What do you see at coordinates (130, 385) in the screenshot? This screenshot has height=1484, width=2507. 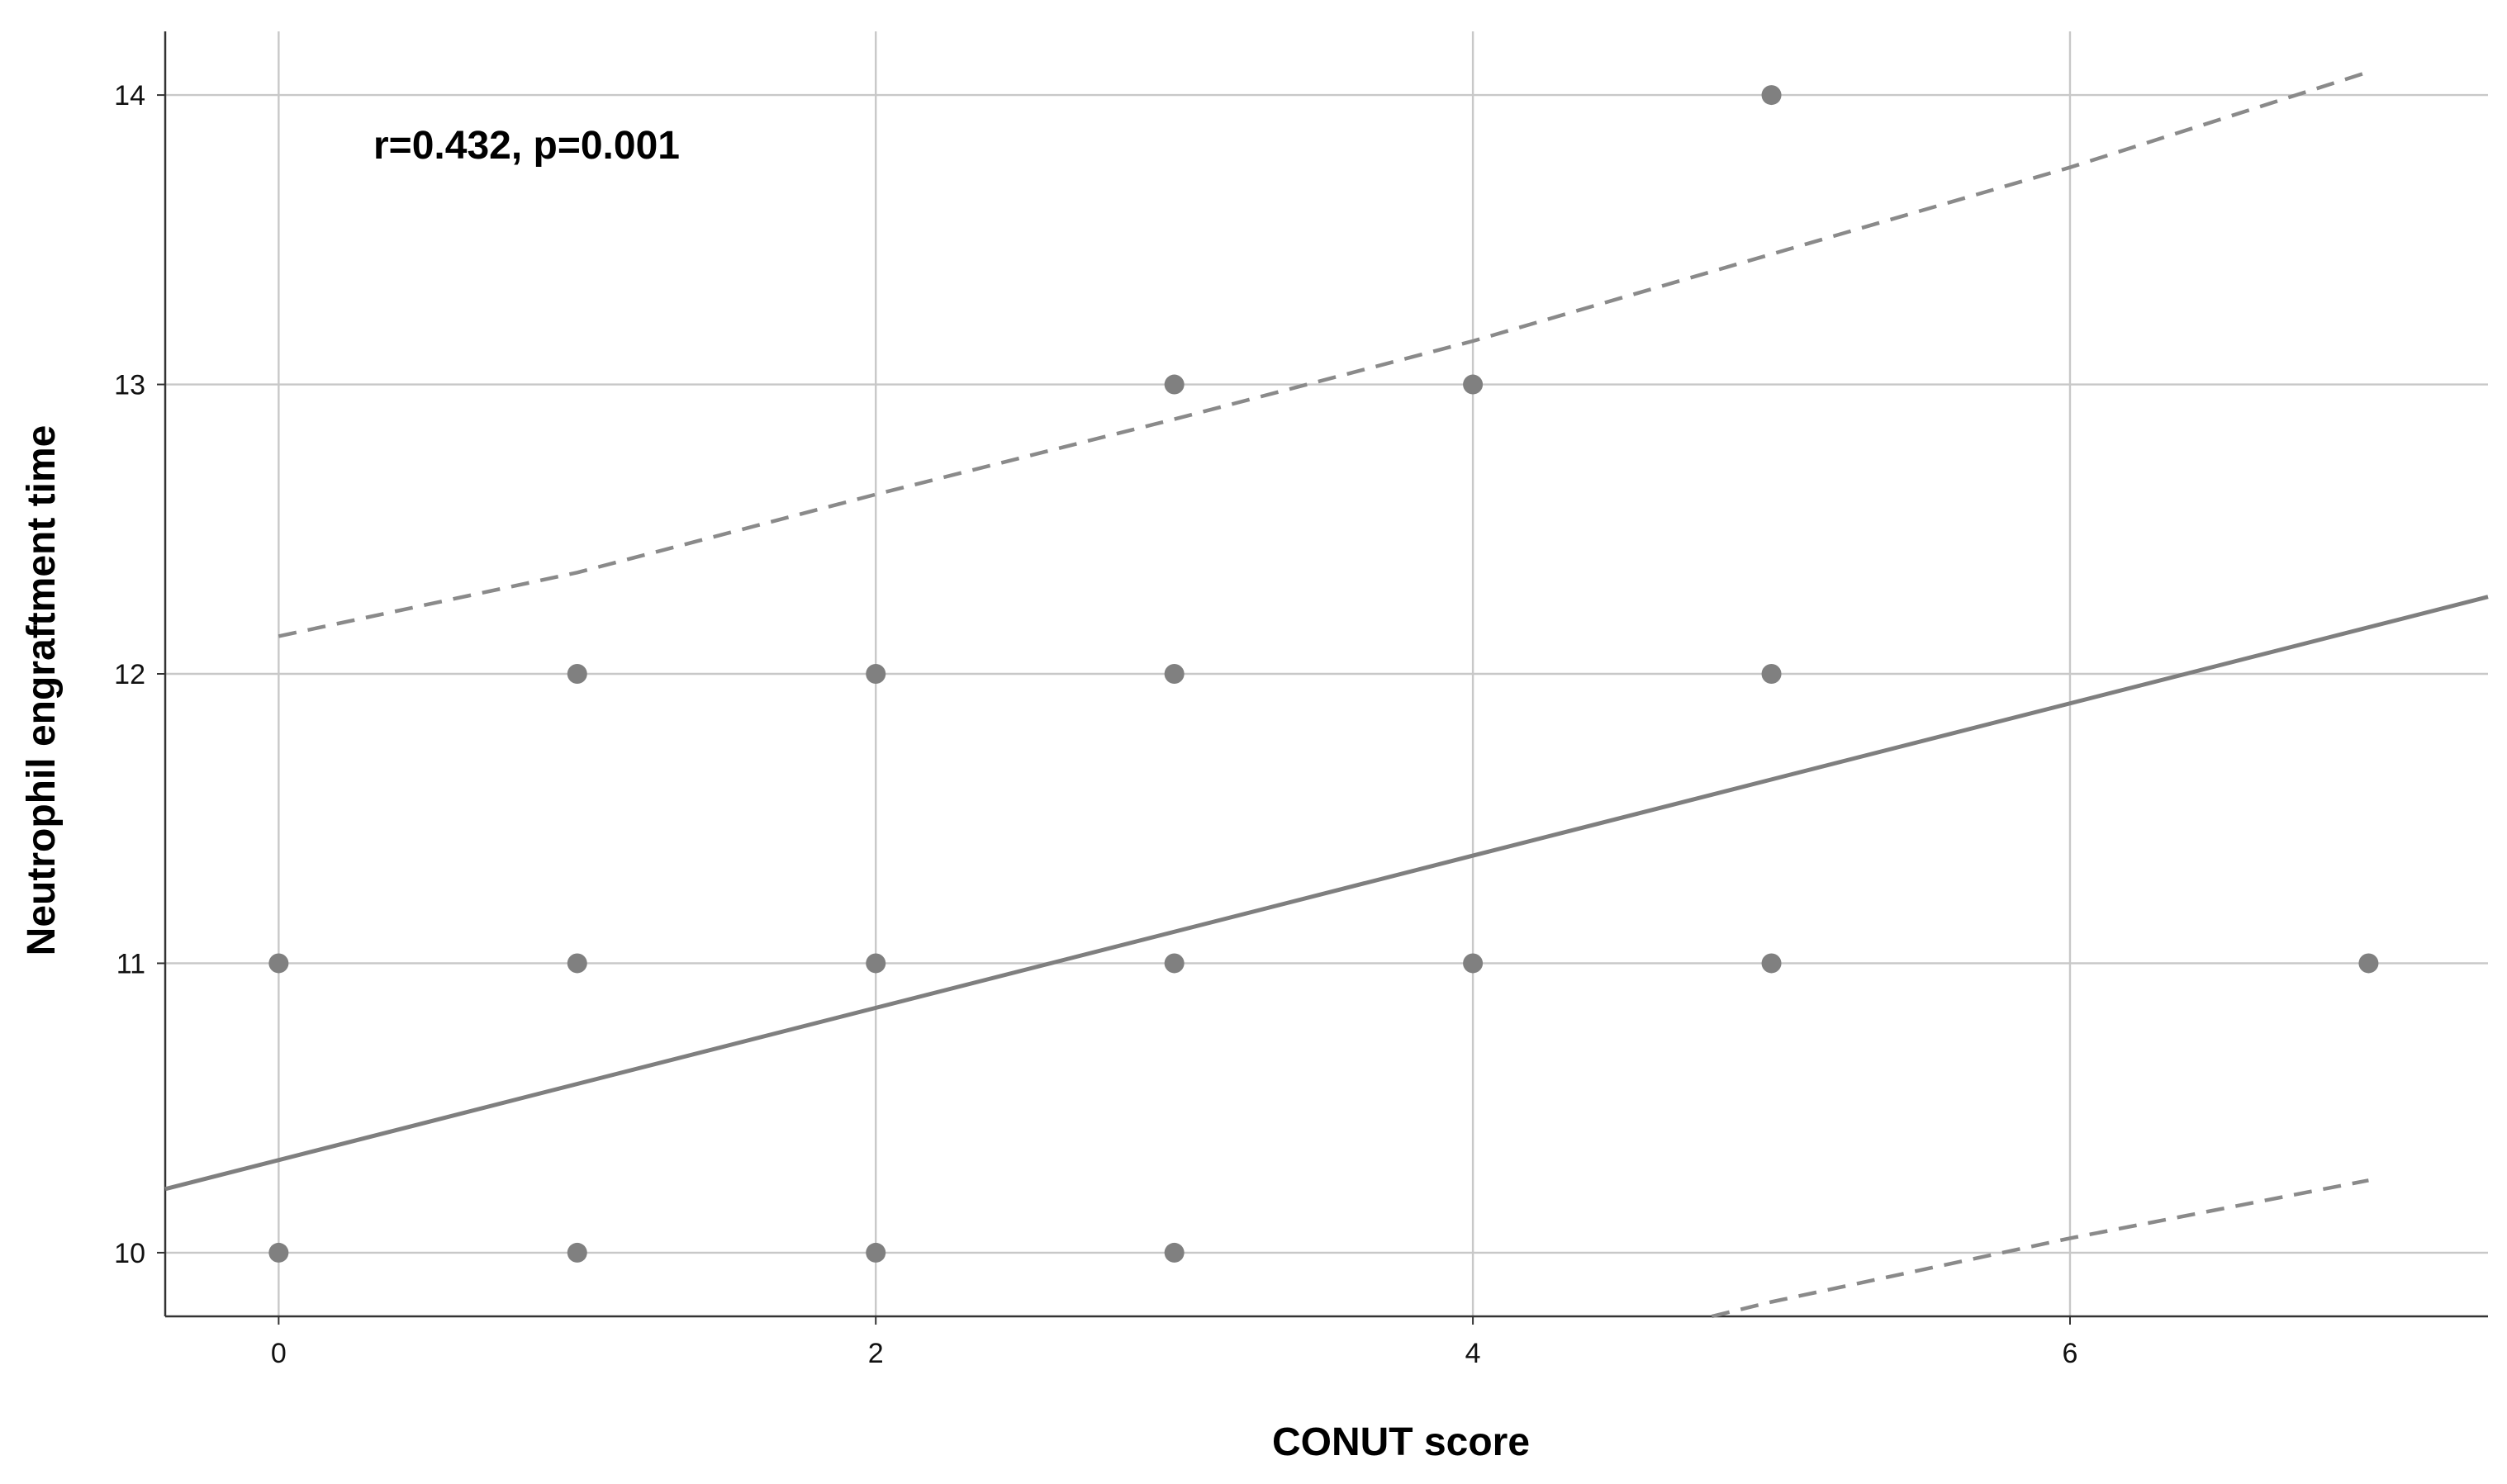 I see `y-tick-label: 13` at bounding box center [130, 385].